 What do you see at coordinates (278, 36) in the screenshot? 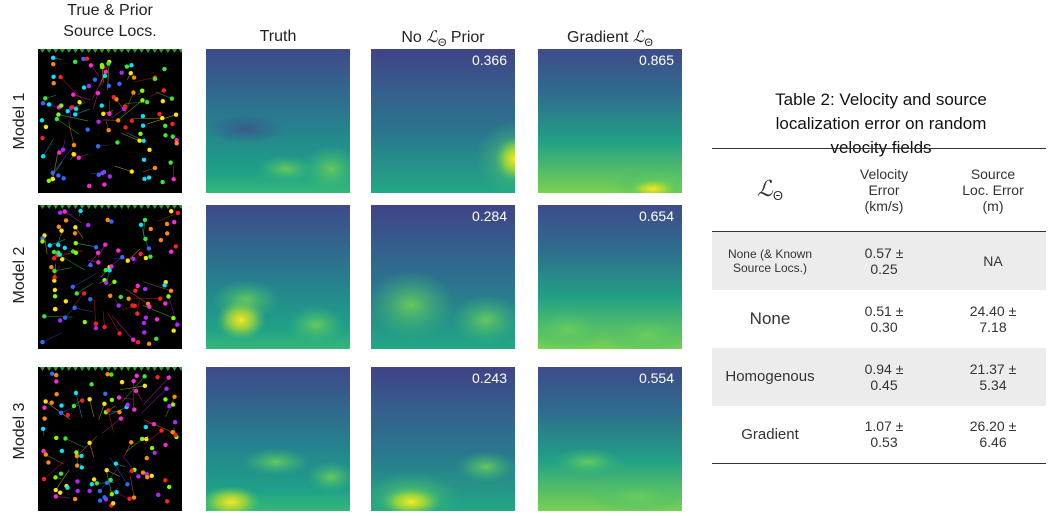
I see `column-header-truth: Truth` at bounding box center [278, 36].